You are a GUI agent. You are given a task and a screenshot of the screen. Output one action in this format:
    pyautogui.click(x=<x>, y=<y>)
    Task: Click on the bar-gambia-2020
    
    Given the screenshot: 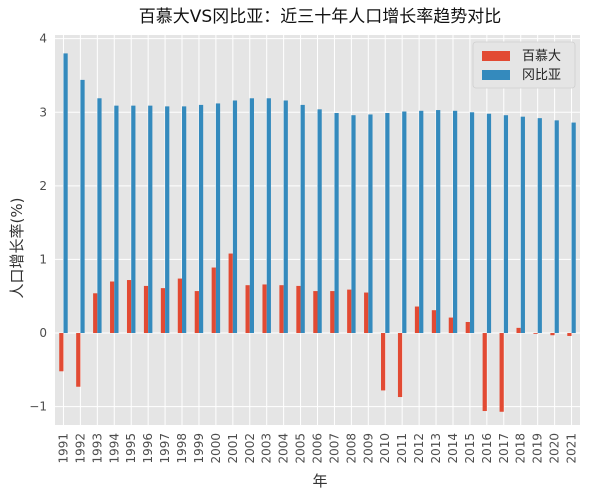 What is the action you would take?
    pyautogui.click(x=556, y=227)
    